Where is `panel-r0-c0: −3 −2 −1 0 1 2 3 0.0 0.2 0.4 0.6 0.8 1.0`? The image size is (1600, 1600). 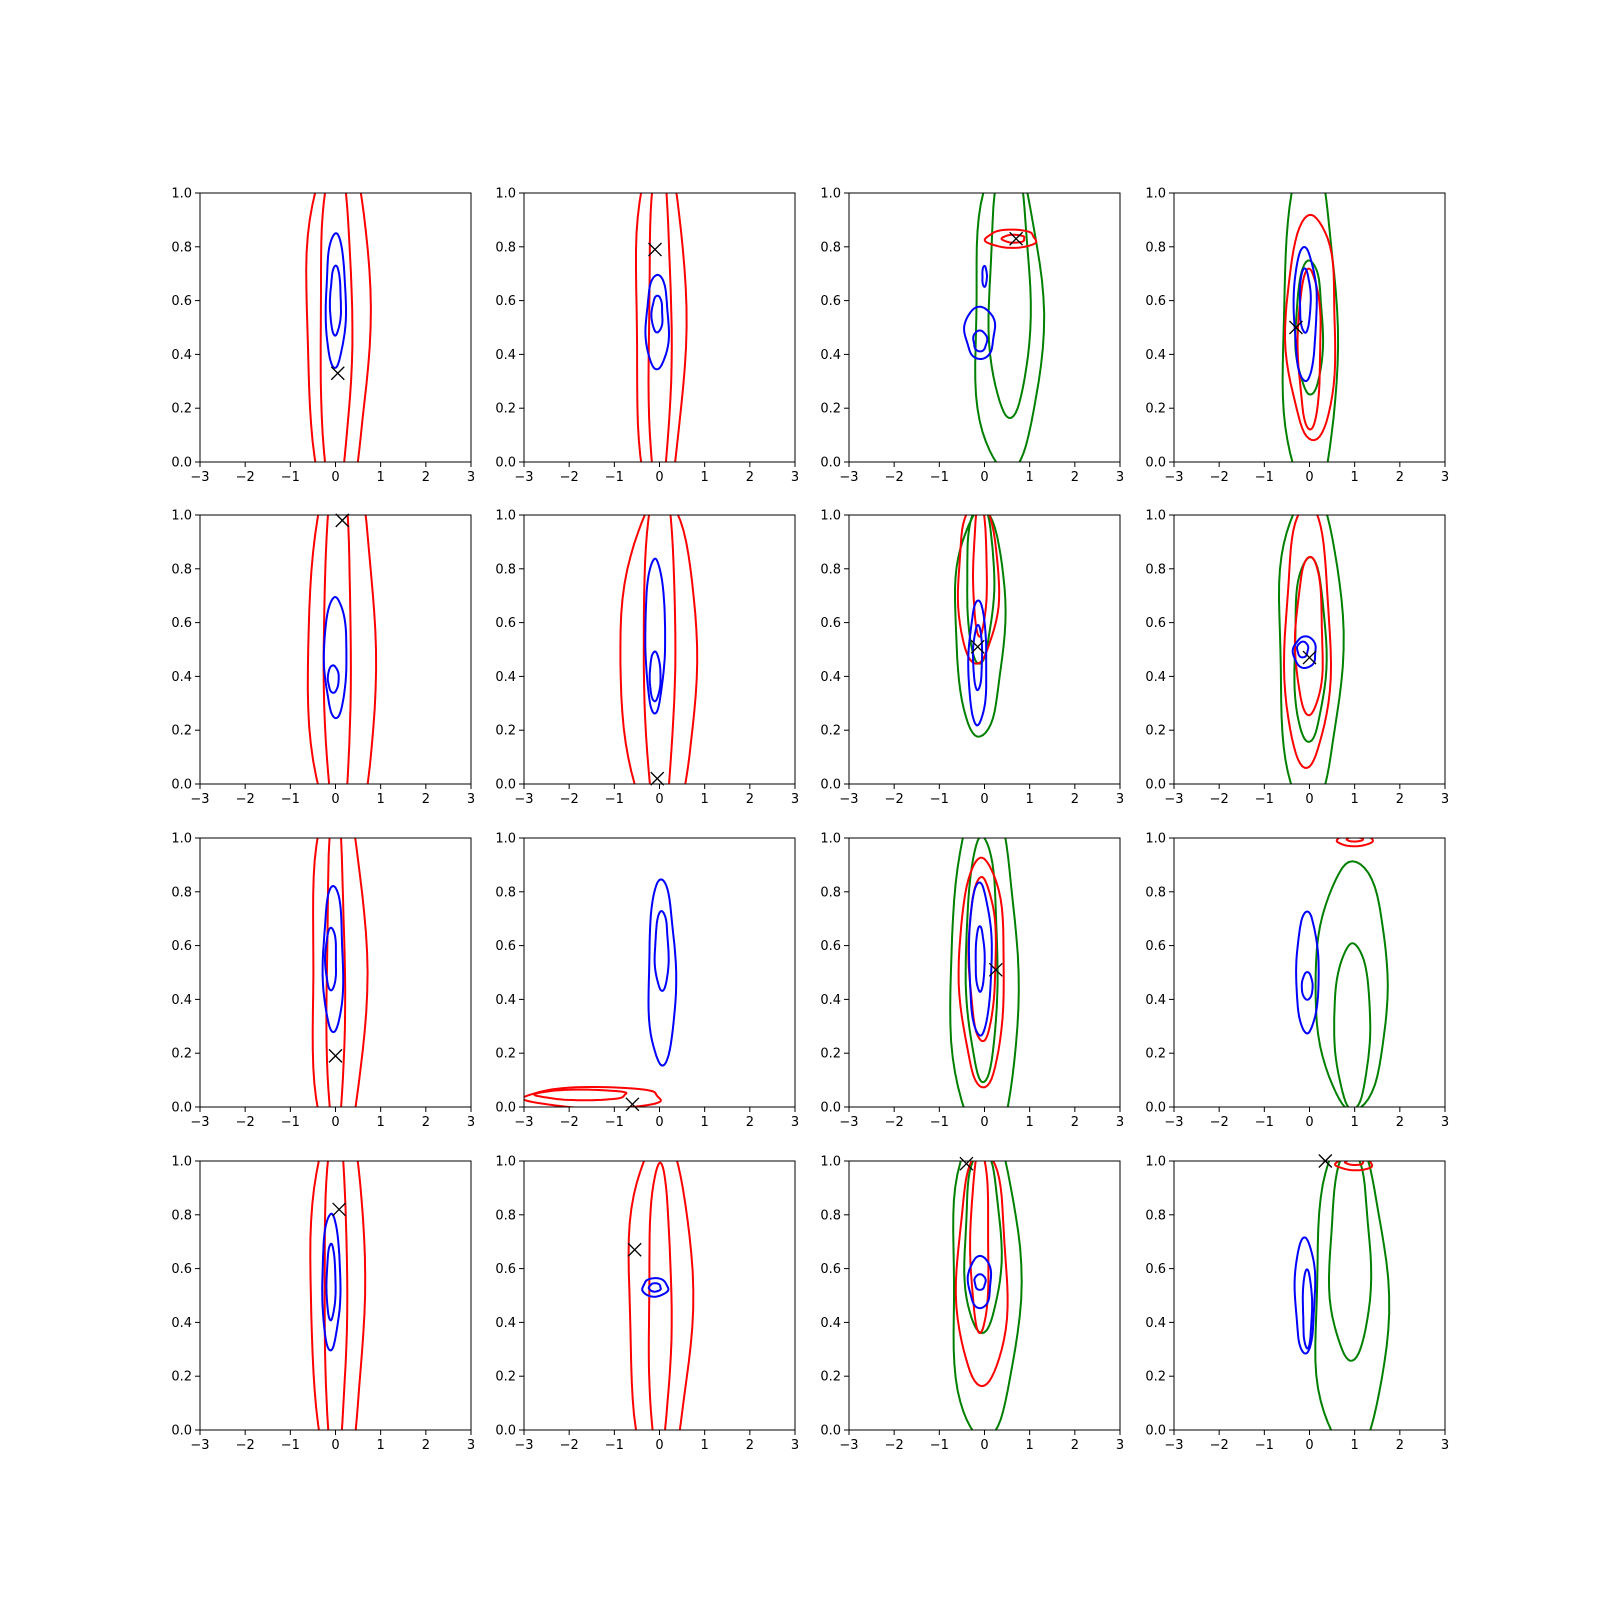 panel-r0-c0: −3 −2 −1 0 1 2 3 0.0 0.2 0.4 0.6 0.8 1.0 is located at coordinates (323, 336).